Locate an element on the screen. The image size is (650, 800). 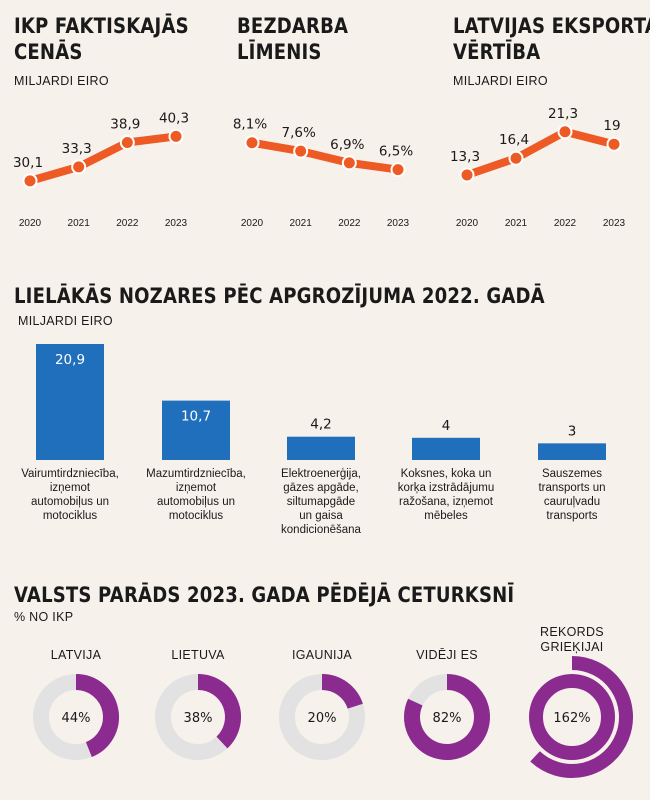
bar-chart-unit: MILJARDI EIRO is located at coordinates (65, 321).